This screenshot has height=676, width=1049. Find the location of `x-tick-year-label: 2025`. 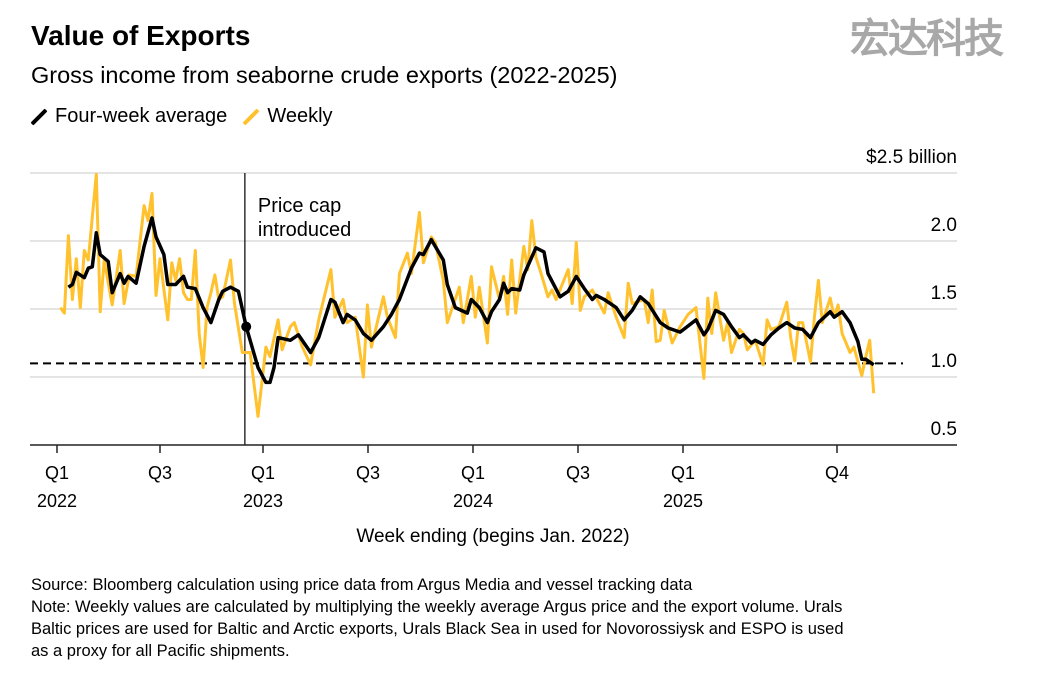

x-tick-year-label: 2025 is located at coordinates (683, 501).